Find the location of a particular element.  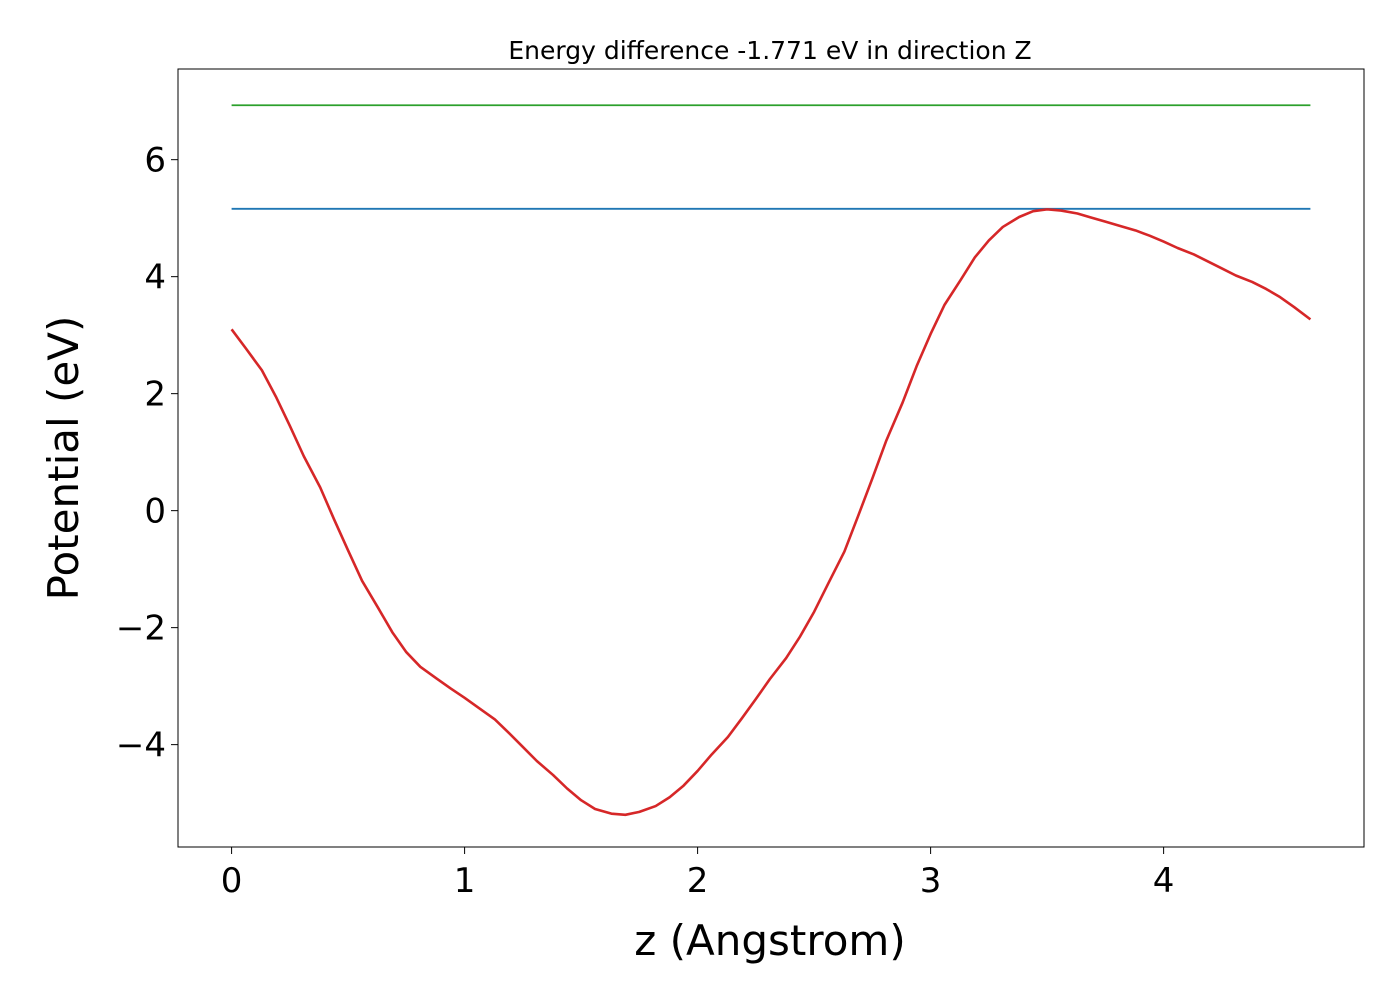

y-tick-label: 2 is located at coordinates (155, 395).